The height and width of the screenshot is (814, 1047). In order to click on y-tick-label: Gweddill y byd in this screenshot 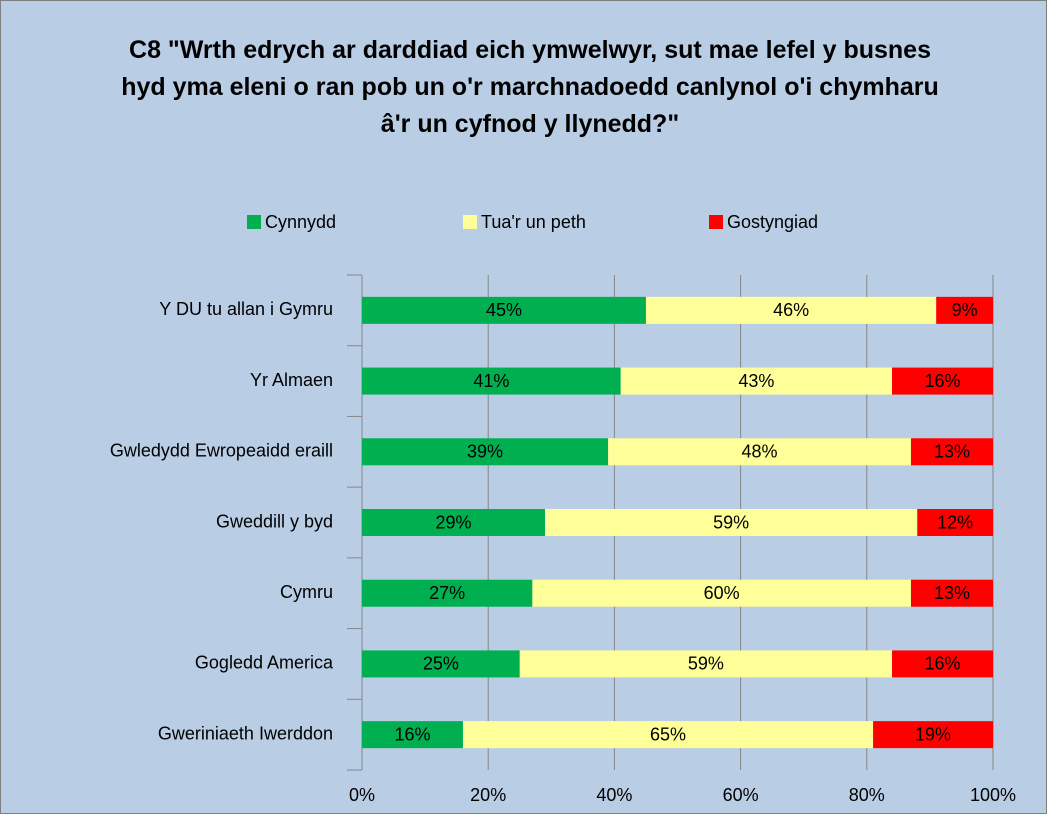, I will do `click(274, 521)`.